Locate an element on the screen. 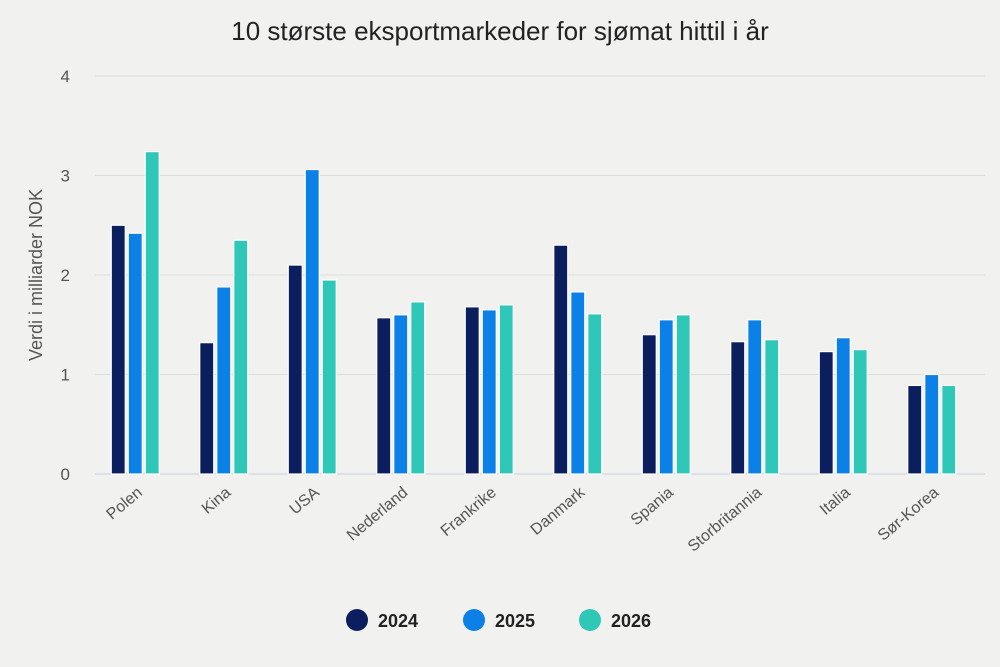 The height and width of the screenshot is (667, 1000). x-tick-label: Nederland is located at coordinates (377, 514).